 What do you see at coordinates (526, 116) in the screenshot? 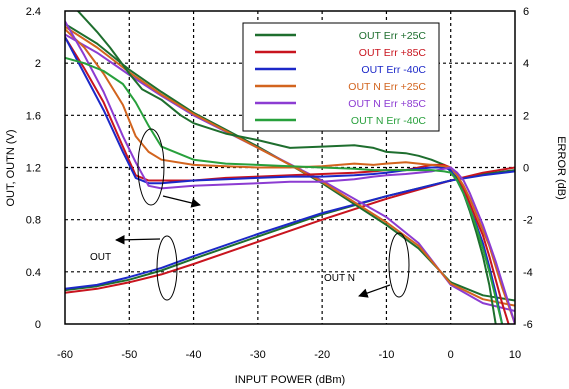
I see `y-right-tick-label: 2` at bounding box center [526, 116].